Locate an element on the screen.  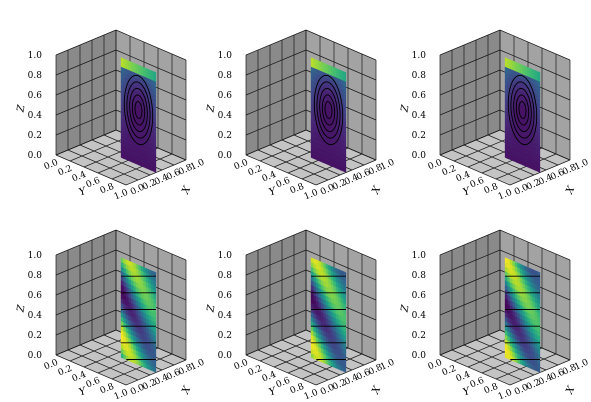
y-axis-label: Y is located at coordinates (273, 391).